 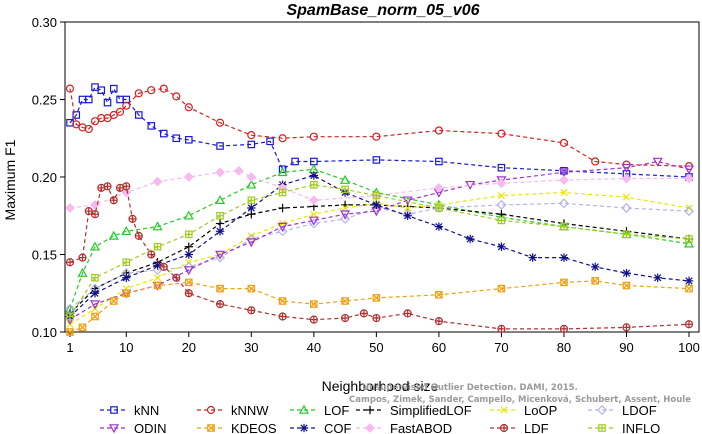 I want to click on x-tick-label: 60, so click(x=439, y=347).